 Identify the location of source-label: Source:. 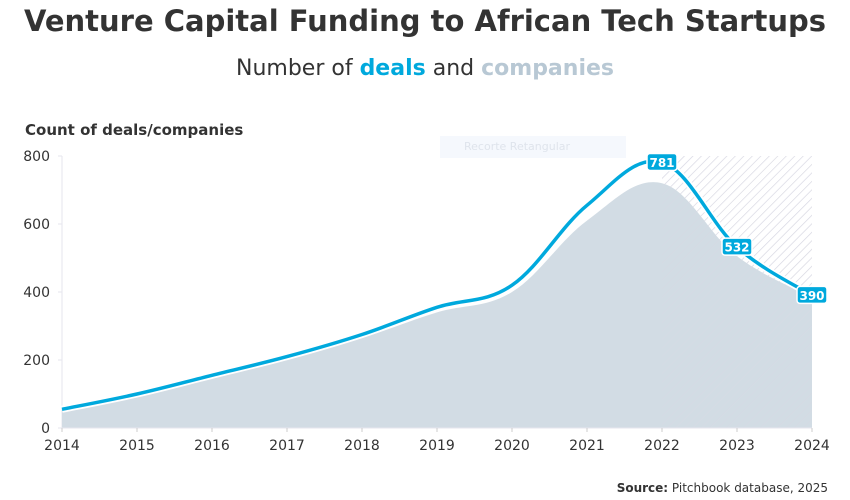
(642, 488).